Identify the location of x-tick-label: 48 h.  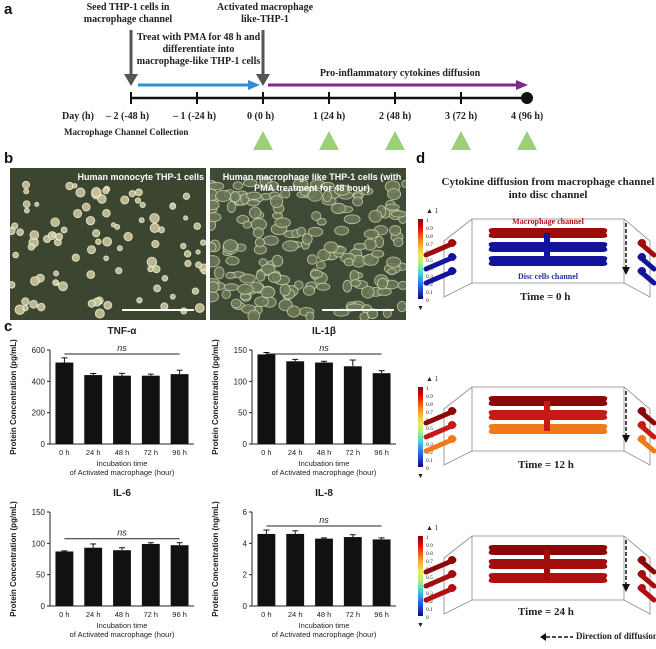
(324, 614).